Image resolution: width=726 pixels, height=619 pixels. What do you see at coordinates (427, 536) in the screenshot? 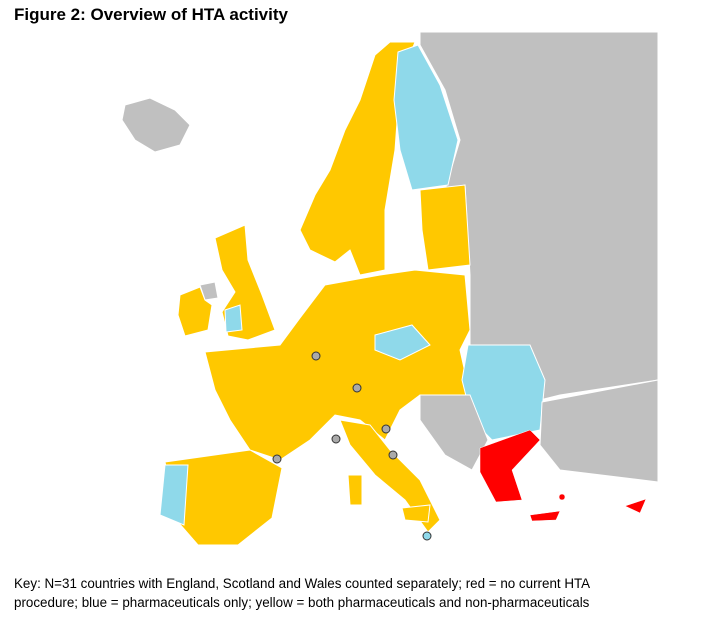
I see `malta` at bounding box center [427, 536].